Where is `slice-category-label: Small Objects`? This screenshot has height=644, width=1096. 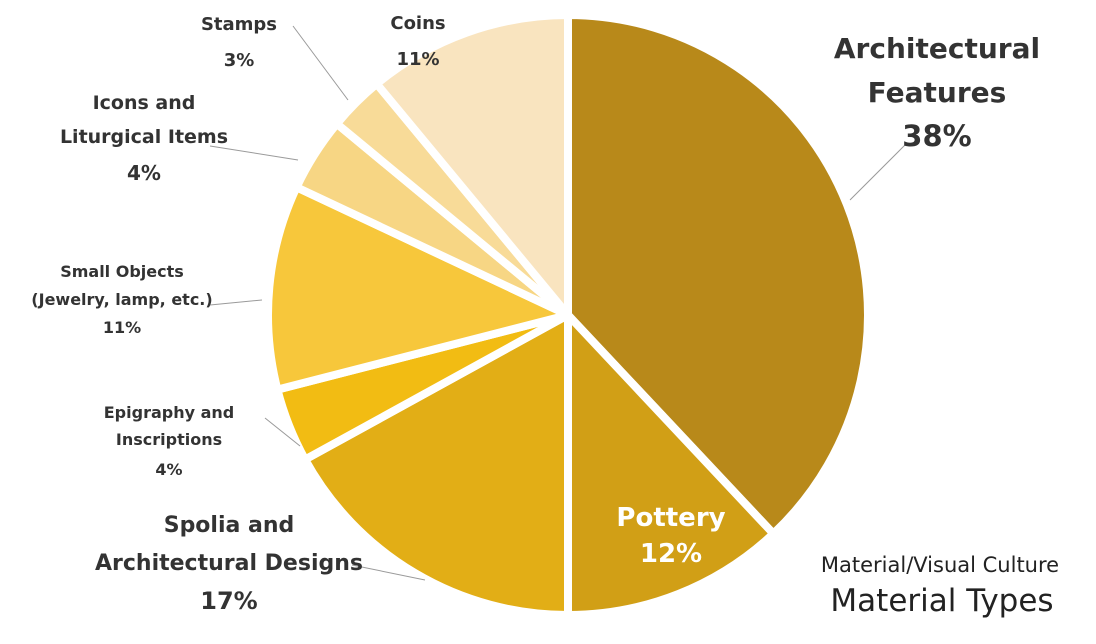 slice-category-label: Small Objects is located at coordinates (122, 271).